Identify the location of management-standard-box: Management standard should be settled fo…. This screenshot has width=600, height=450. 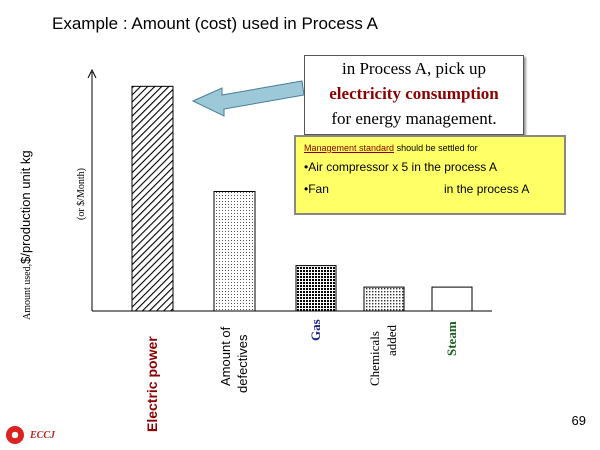
(430, 175).